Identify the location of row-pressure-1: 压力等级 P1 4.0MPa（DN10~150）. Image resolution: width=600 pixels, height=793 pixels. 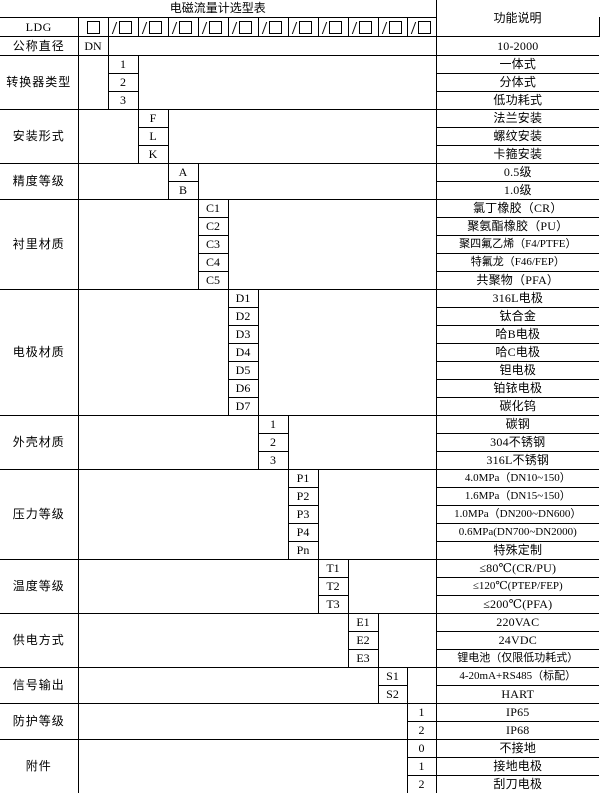
(300, 479).